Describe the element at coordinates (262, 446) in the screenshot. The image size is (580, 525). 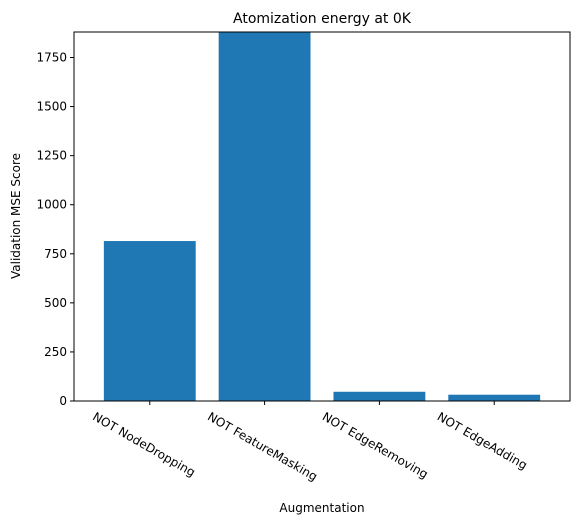
I see `x-tick-label: NOT FeatureMasking` at that location.